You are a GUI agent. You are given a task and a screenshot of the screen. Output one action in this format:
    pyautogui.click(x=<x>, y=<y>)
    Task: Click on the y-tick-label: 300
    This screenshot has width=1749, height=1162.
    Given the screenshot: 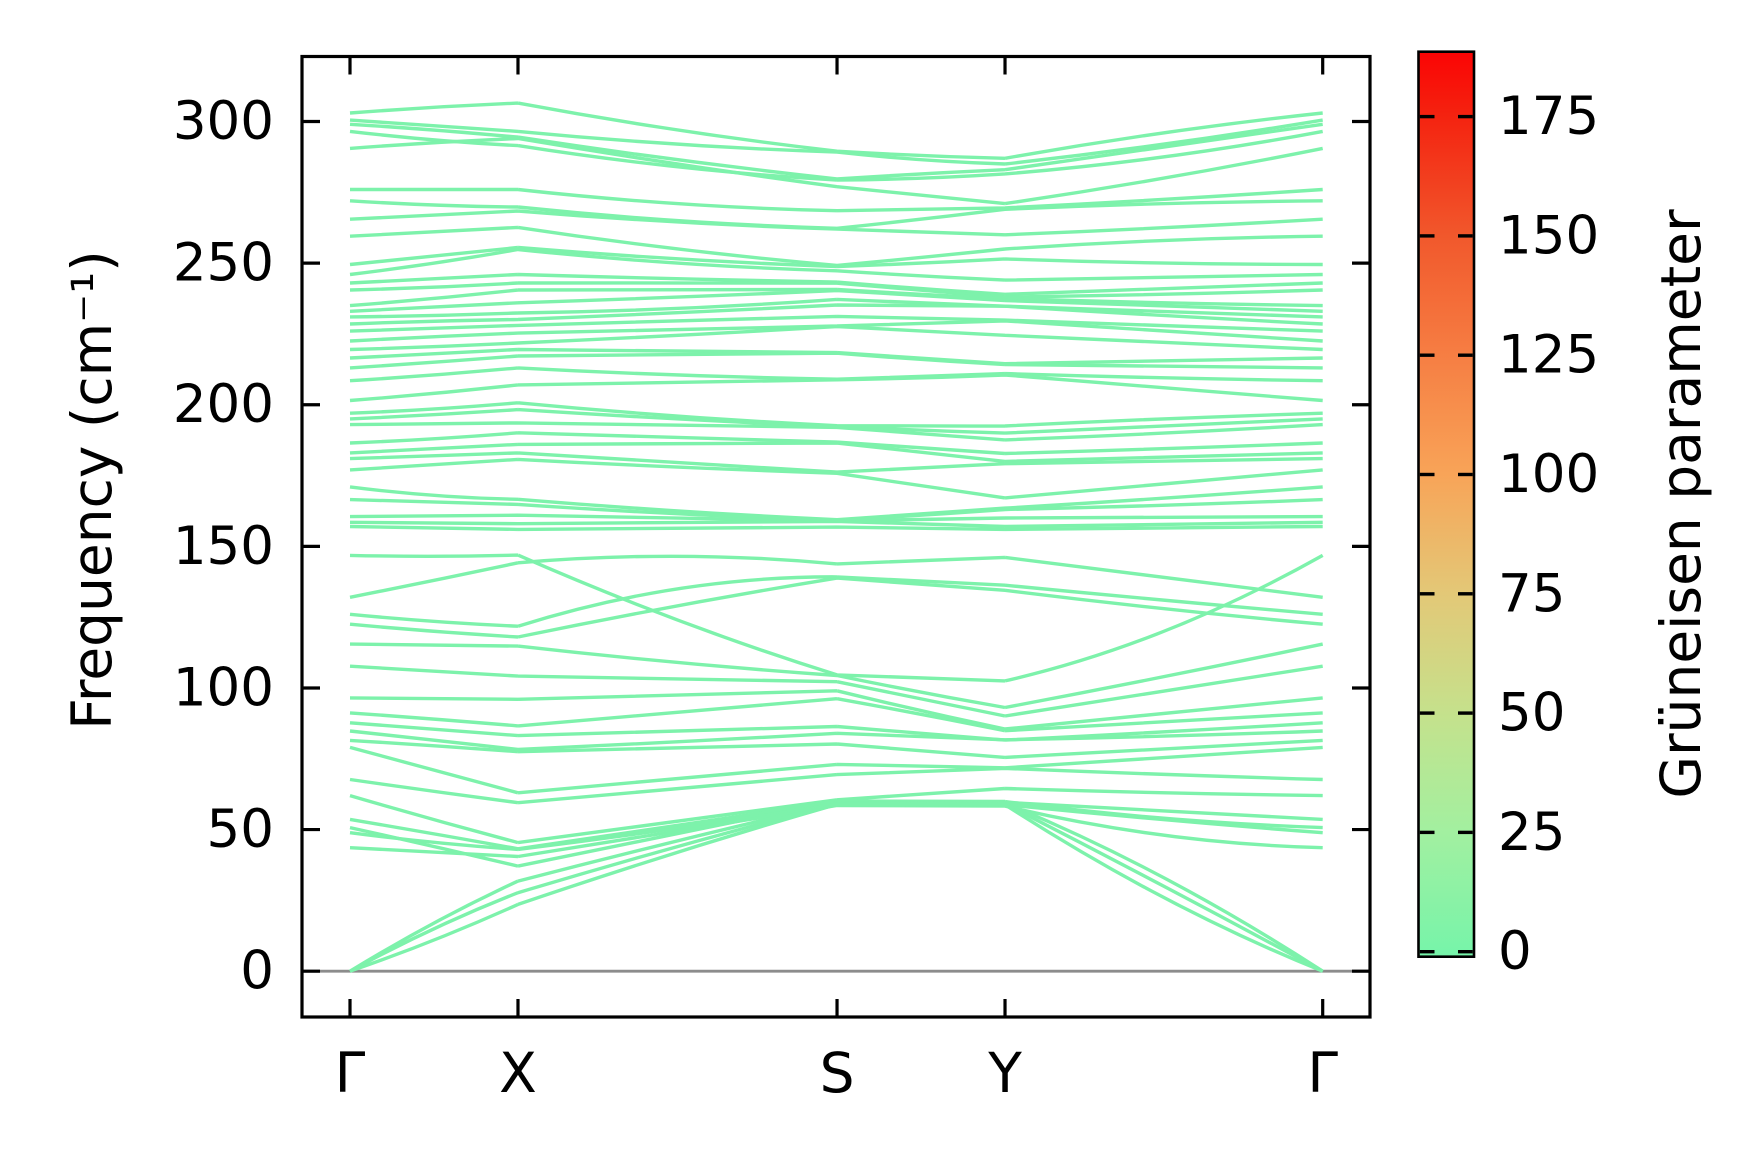 What is the action you would take?
    pyautogui.click(x=223, y=121)
    